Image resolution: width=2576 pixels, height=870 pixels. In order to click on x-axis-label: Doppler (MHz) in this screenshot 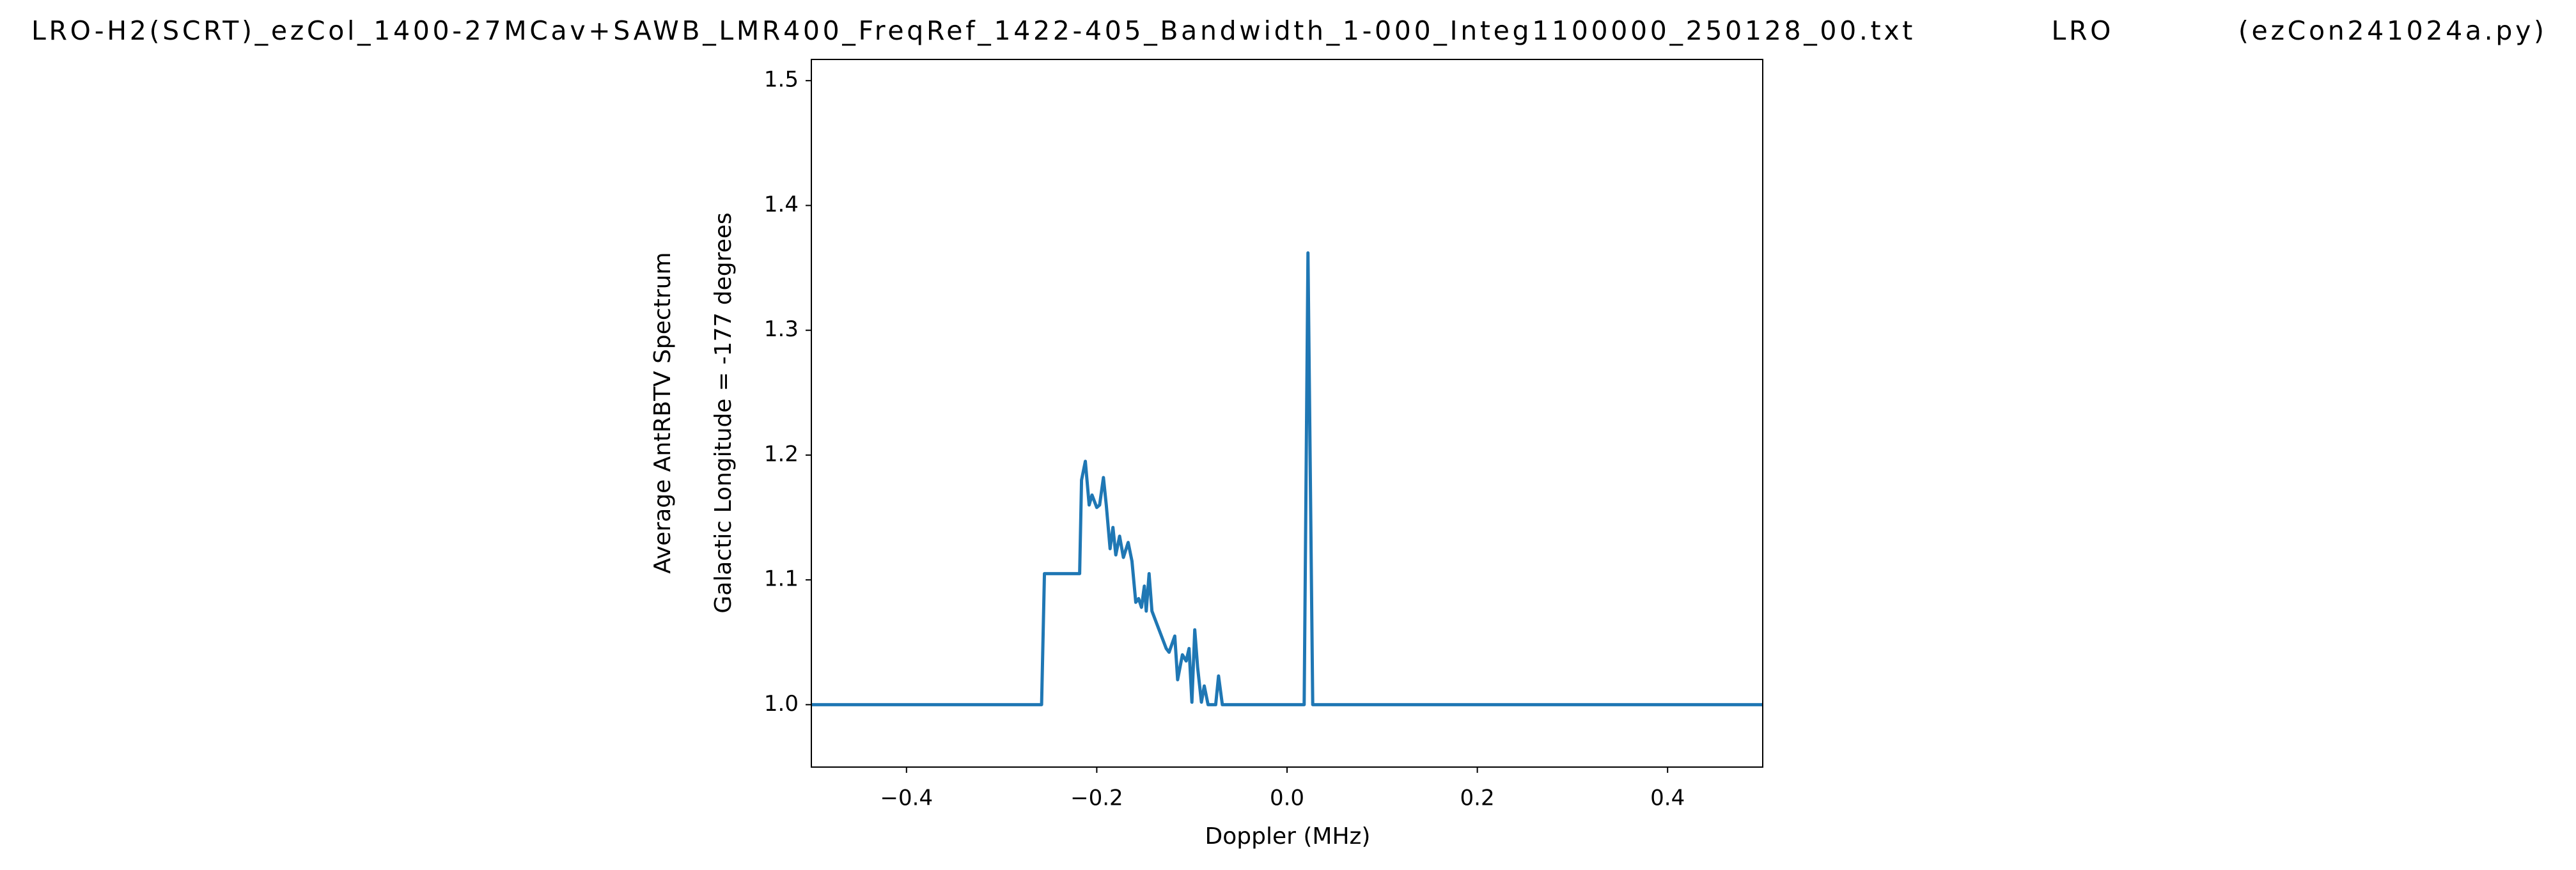, I will do `click(1288, 836)`.